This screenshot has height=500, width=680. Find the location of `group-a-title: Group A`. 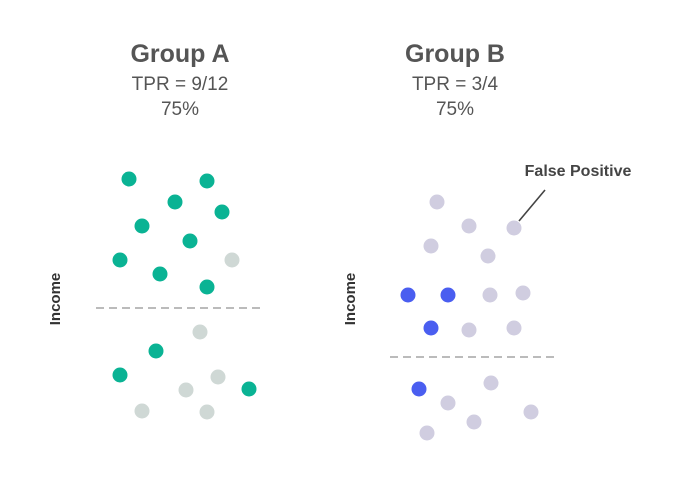

group-a-title: Group A is located at coordinates (179, 54).